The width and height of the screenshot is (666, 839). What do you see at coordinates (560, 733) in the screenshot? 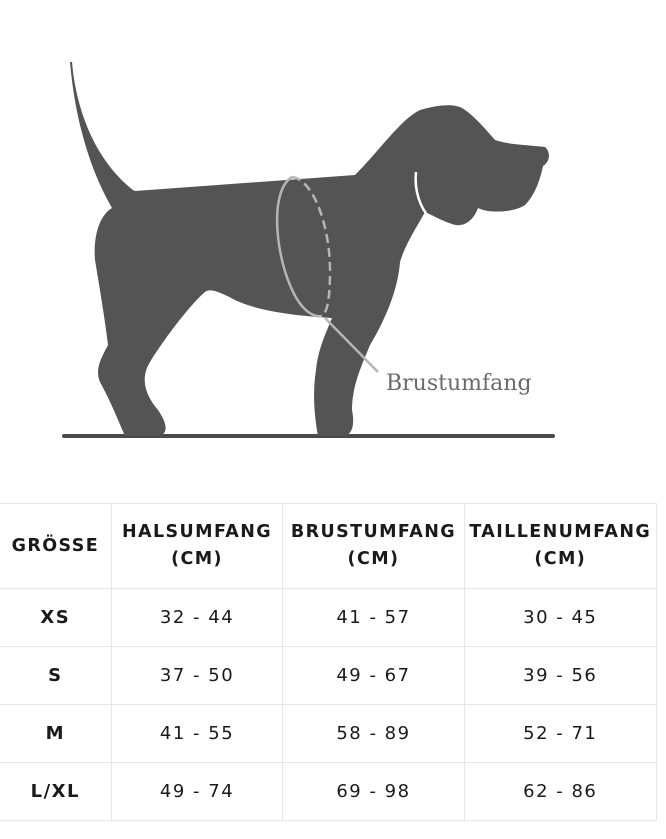
I see `cell-waist: 52 - 71` at bounding box center [560, 733].